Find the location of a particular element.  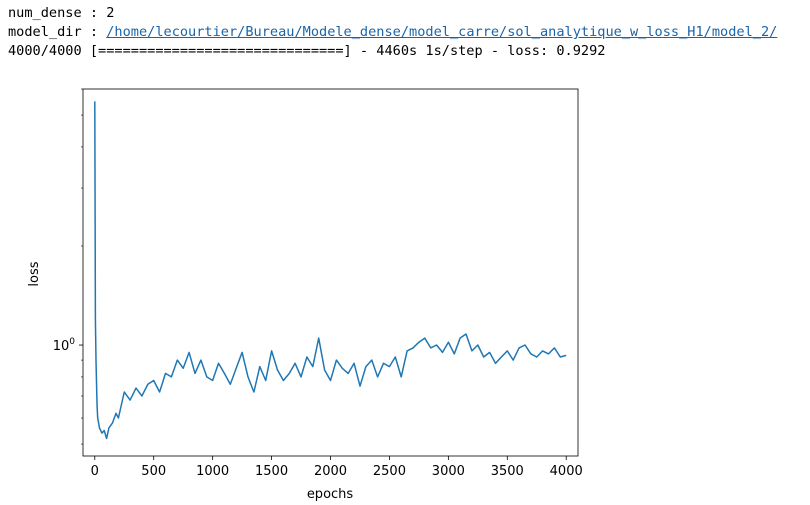

num-dense-label: num_dense : is located at coordinates (57, 13).